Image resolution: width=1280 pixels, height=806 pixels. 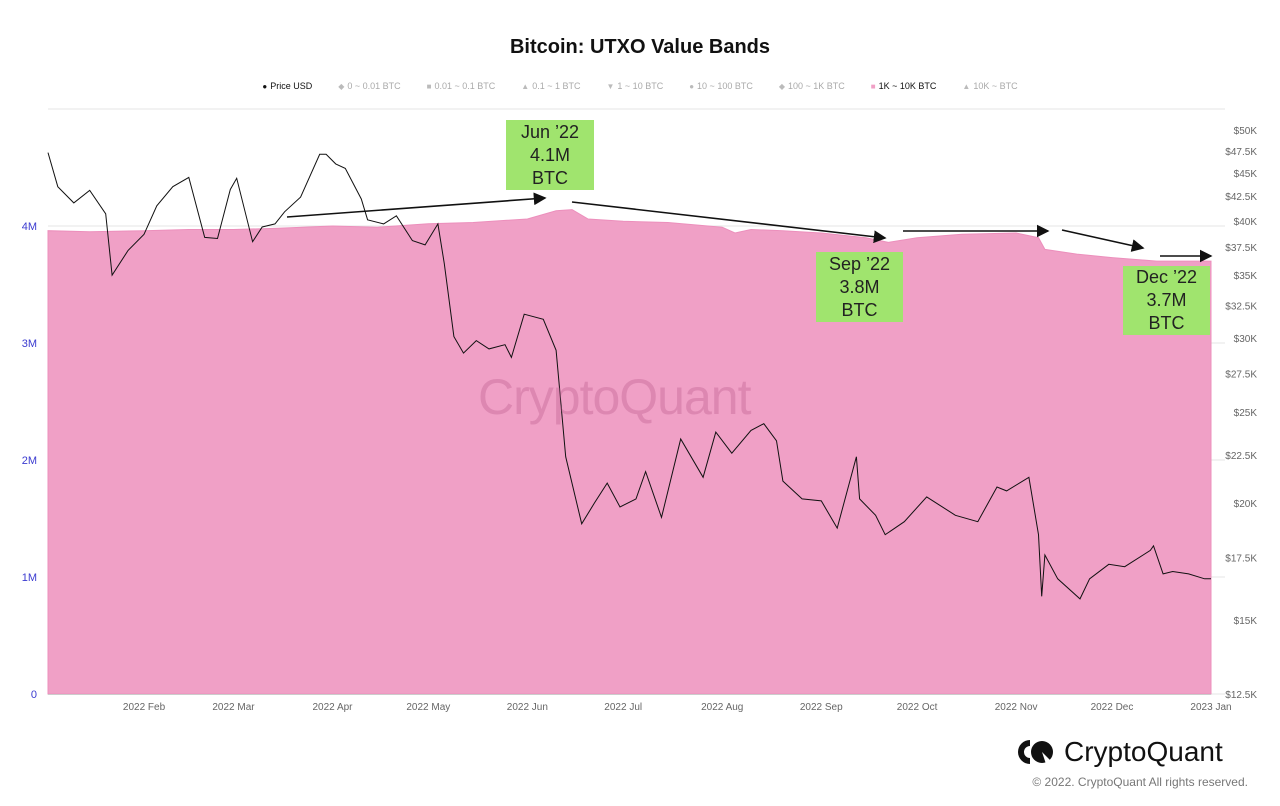 I want to click on y-right-tick-label: $40K, so click(x=1246, y=222).